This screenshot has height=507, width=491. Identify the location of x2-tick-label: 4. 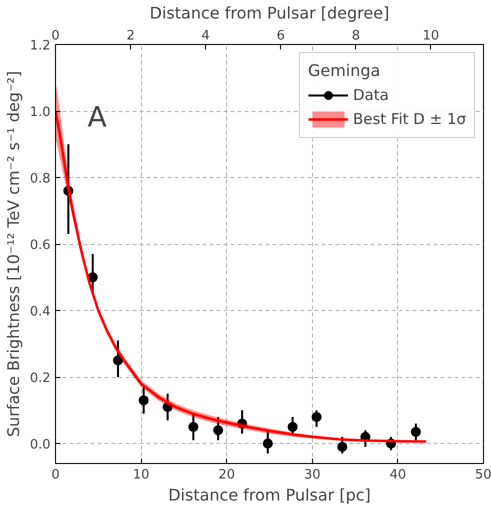
(206, 36).